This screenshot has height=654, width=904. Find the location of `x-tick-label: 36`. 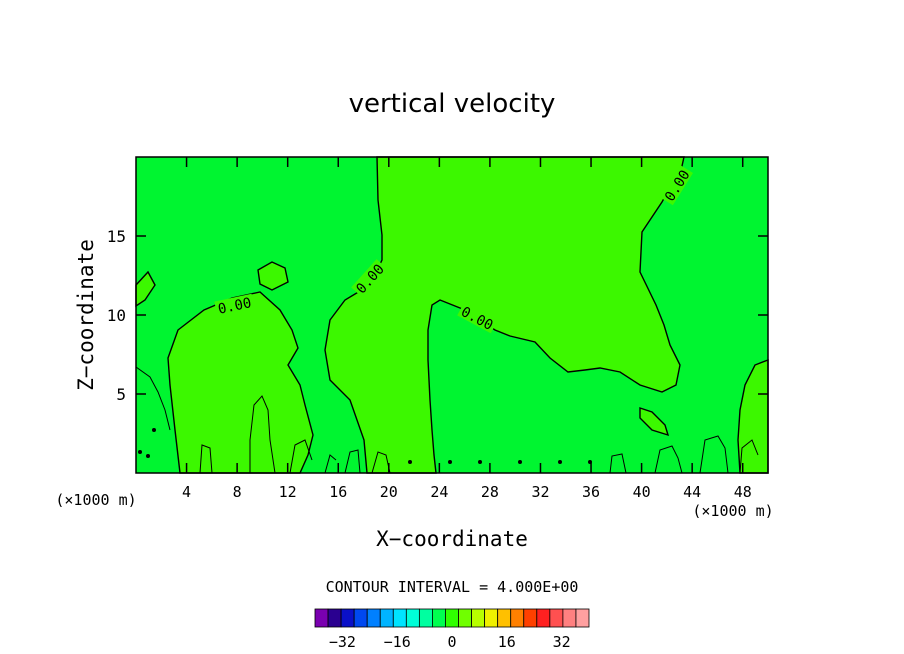

x-tick-label: 36 is located at coordinates (591, 492).